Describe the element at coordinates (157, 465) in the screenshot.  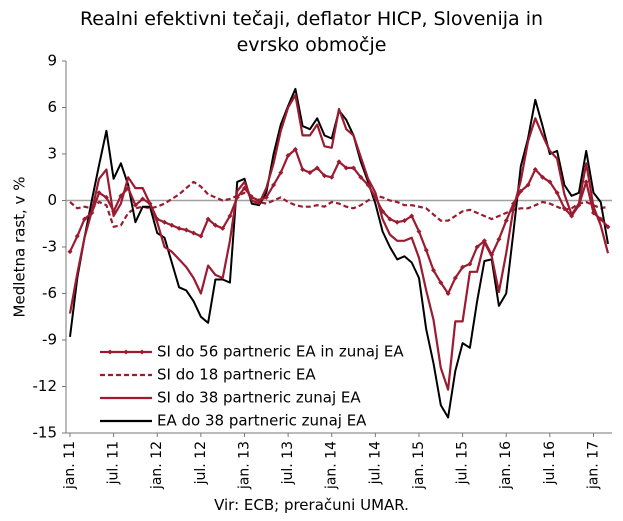
I see `x-tick-label: jan. 12` at that location.